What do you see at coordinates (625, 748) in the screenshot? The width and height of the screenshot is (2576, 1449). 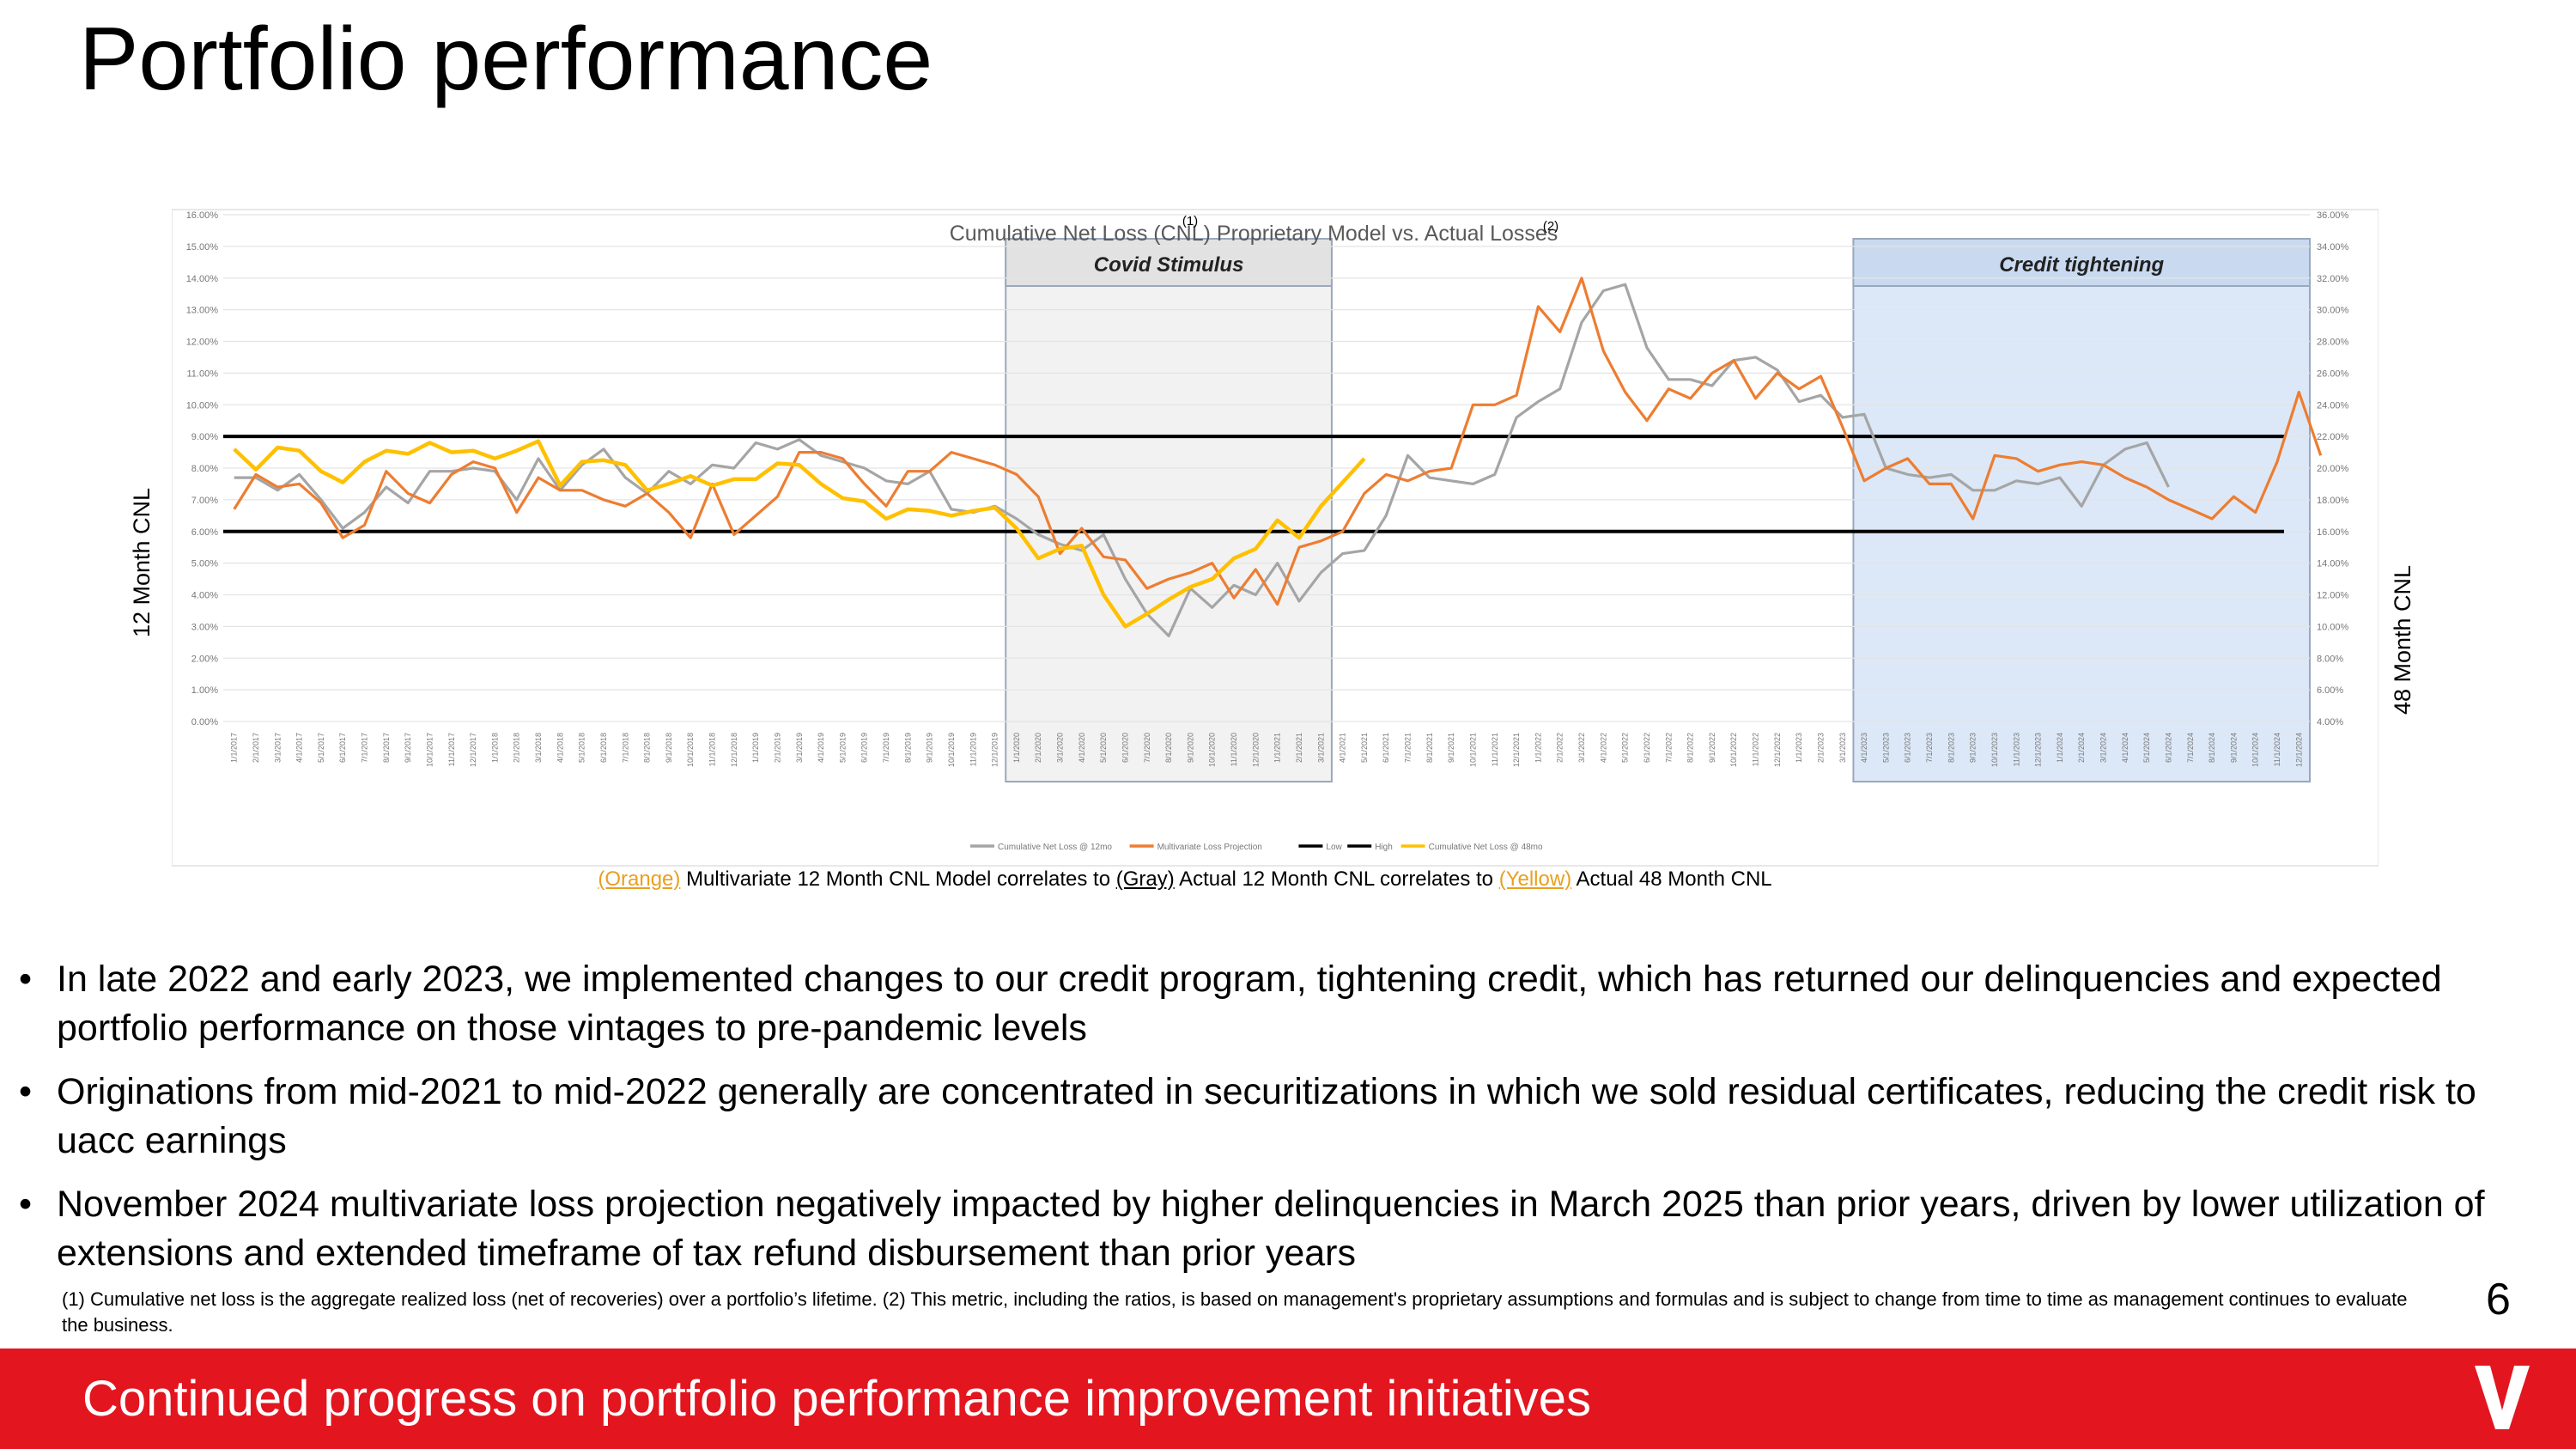 I see `x-tick-label: 7/1/2018` at bounding box center [625, 748].